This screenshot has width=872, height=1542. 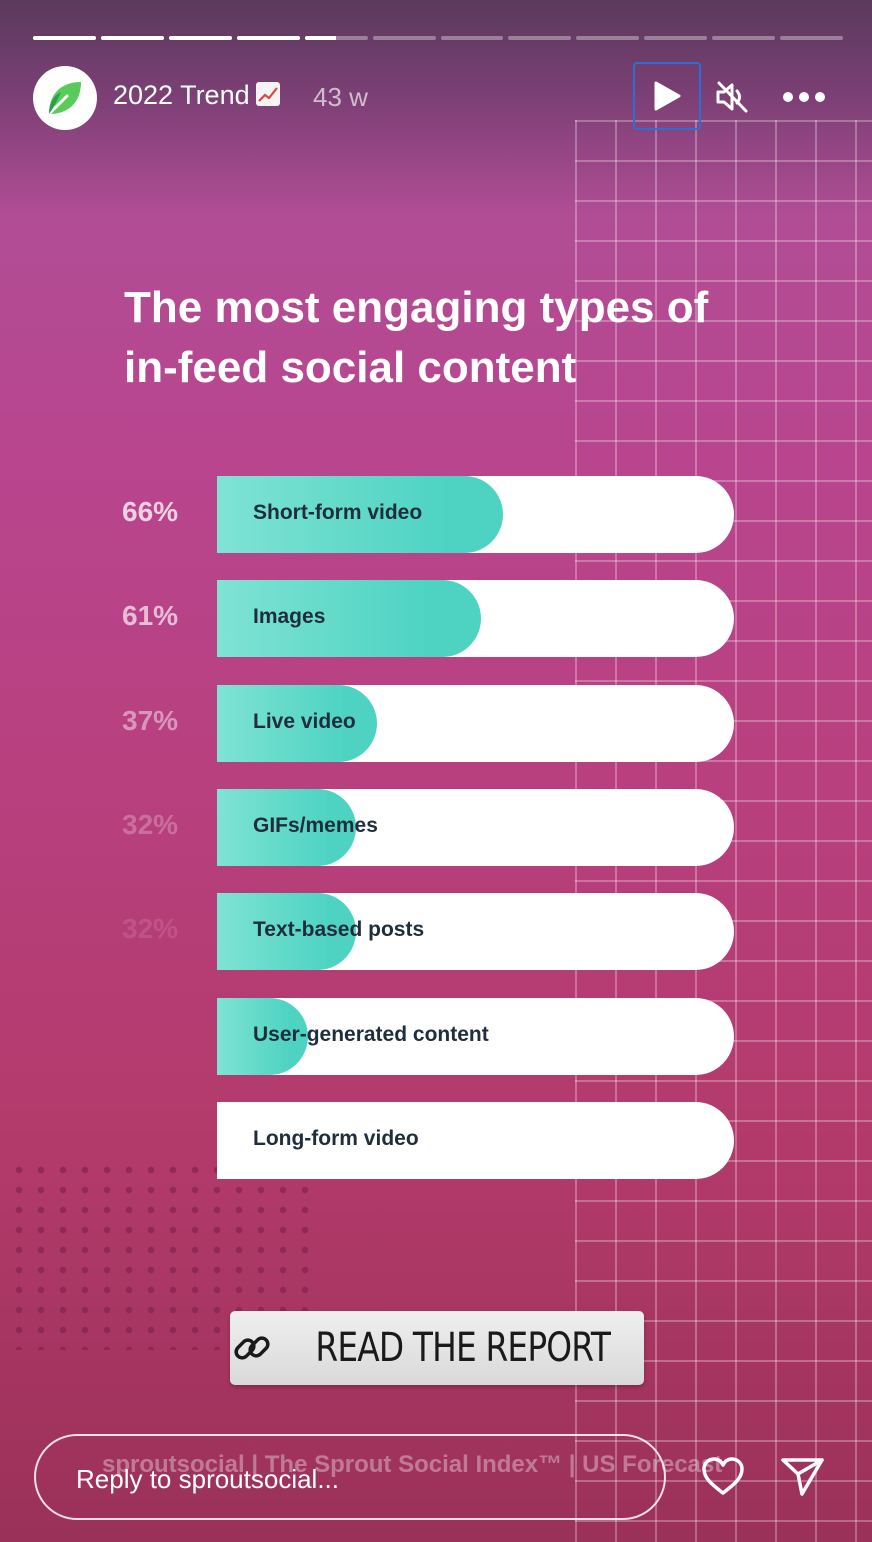 I want to click on bar-row: Long-form video, so click(x=436, y=1141).